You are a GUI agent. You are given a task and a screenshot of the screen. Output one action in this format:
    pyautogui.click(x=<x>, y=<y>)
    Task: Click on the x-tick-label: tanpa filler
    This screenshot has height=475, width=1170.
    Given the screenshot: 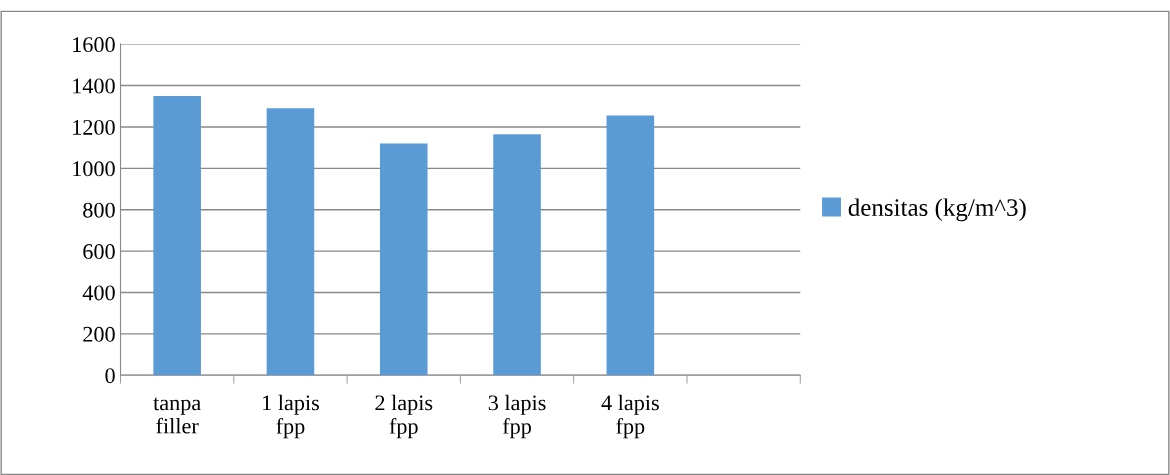 What is the action you would take?
    pyautogui.click(x=177, y=415)
    